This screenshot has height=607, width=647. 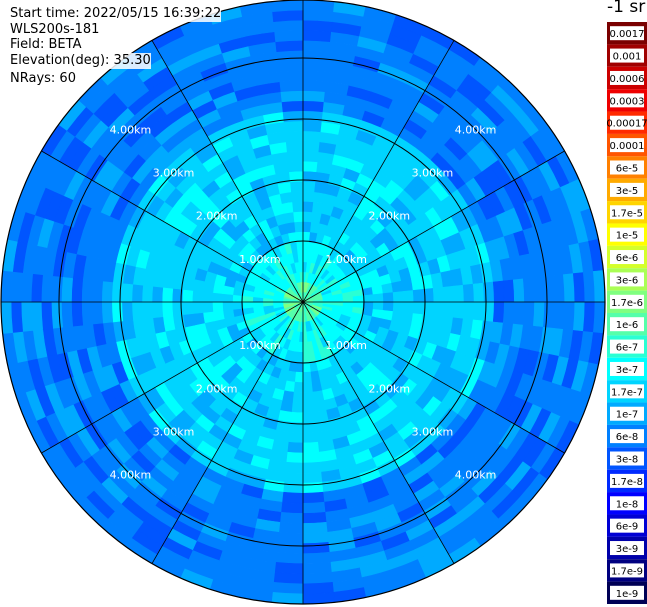 What do you see at coordinates (627, 169) in the screenshot?
I see `colorbar-label: 6e-5` at bounding box center [627, 169].